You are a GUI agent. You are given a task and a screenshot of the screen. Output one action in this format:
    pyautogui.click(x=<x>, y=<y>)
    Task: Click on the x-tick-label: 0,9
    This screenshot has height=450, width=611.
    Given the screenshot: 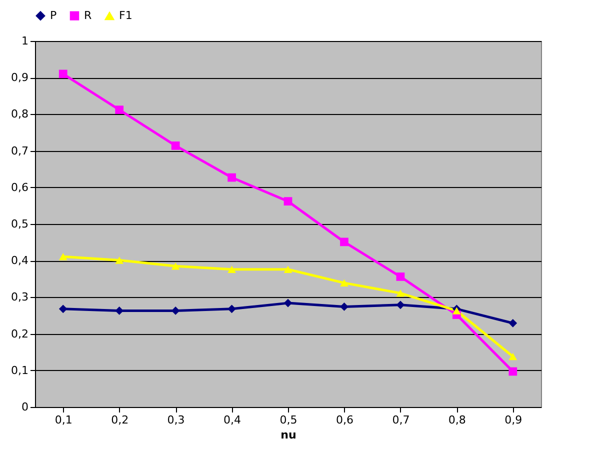 What is the action you would take?
    pyautogui.click(x=513, y=420)
    